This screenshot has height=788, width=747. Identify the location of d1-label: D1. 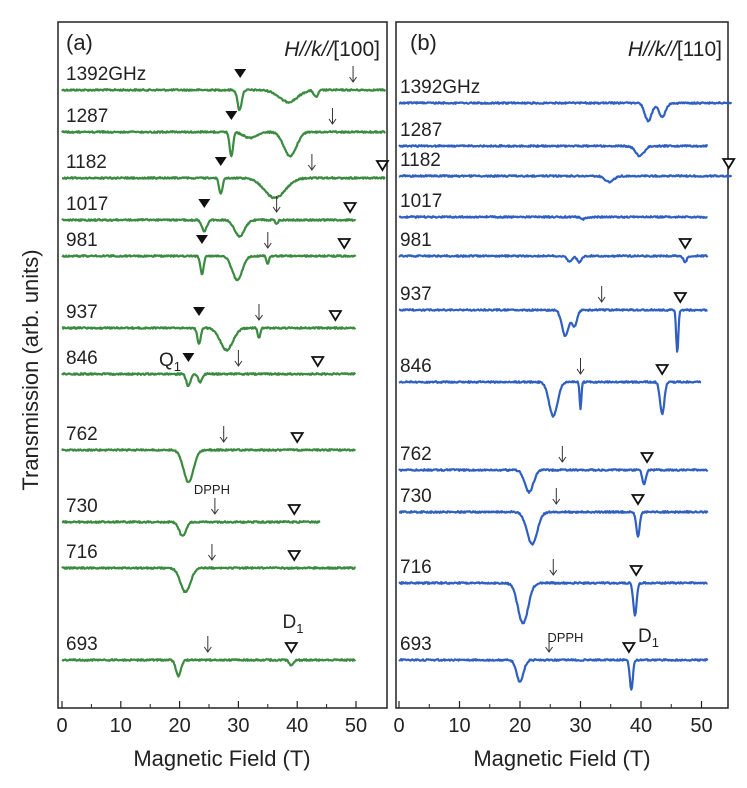
(293, 624).